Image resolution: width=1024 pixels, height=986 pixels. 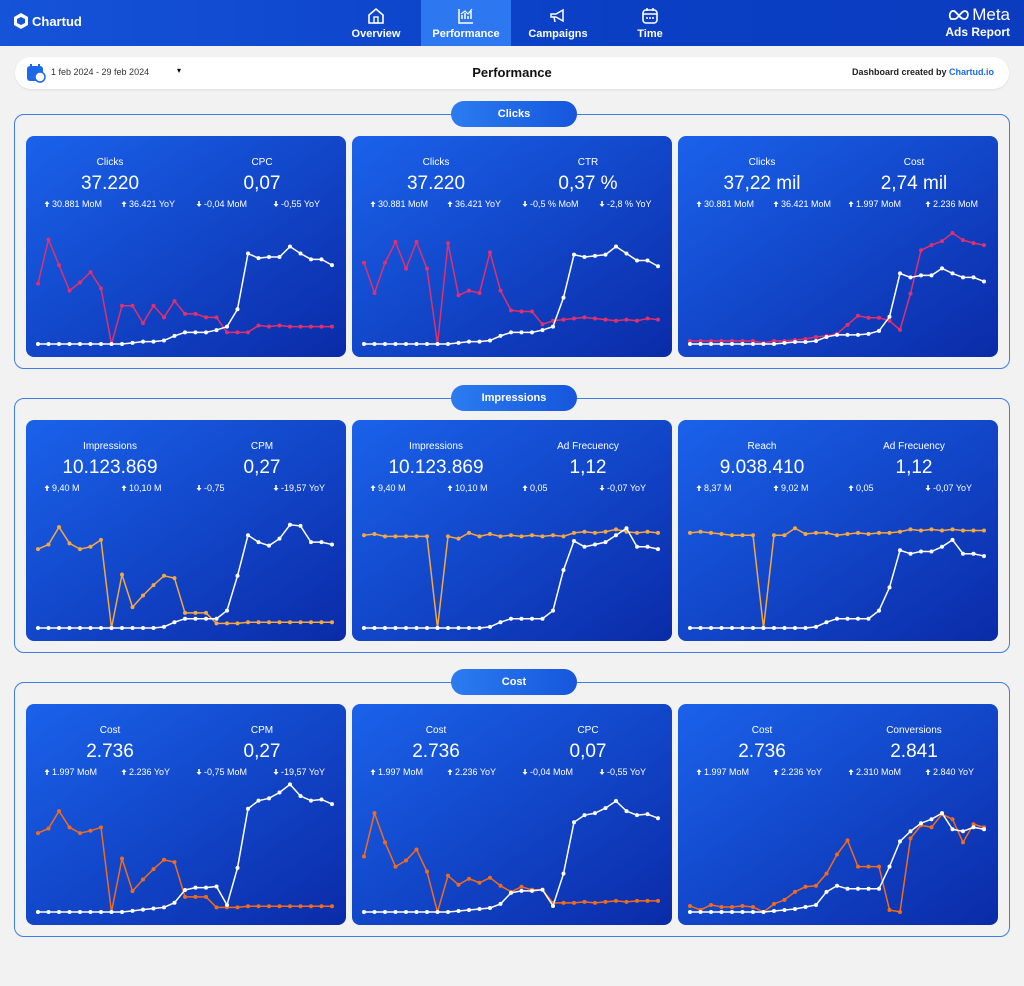 I want to click on nav-label: Time, so click(x=650, y=34).